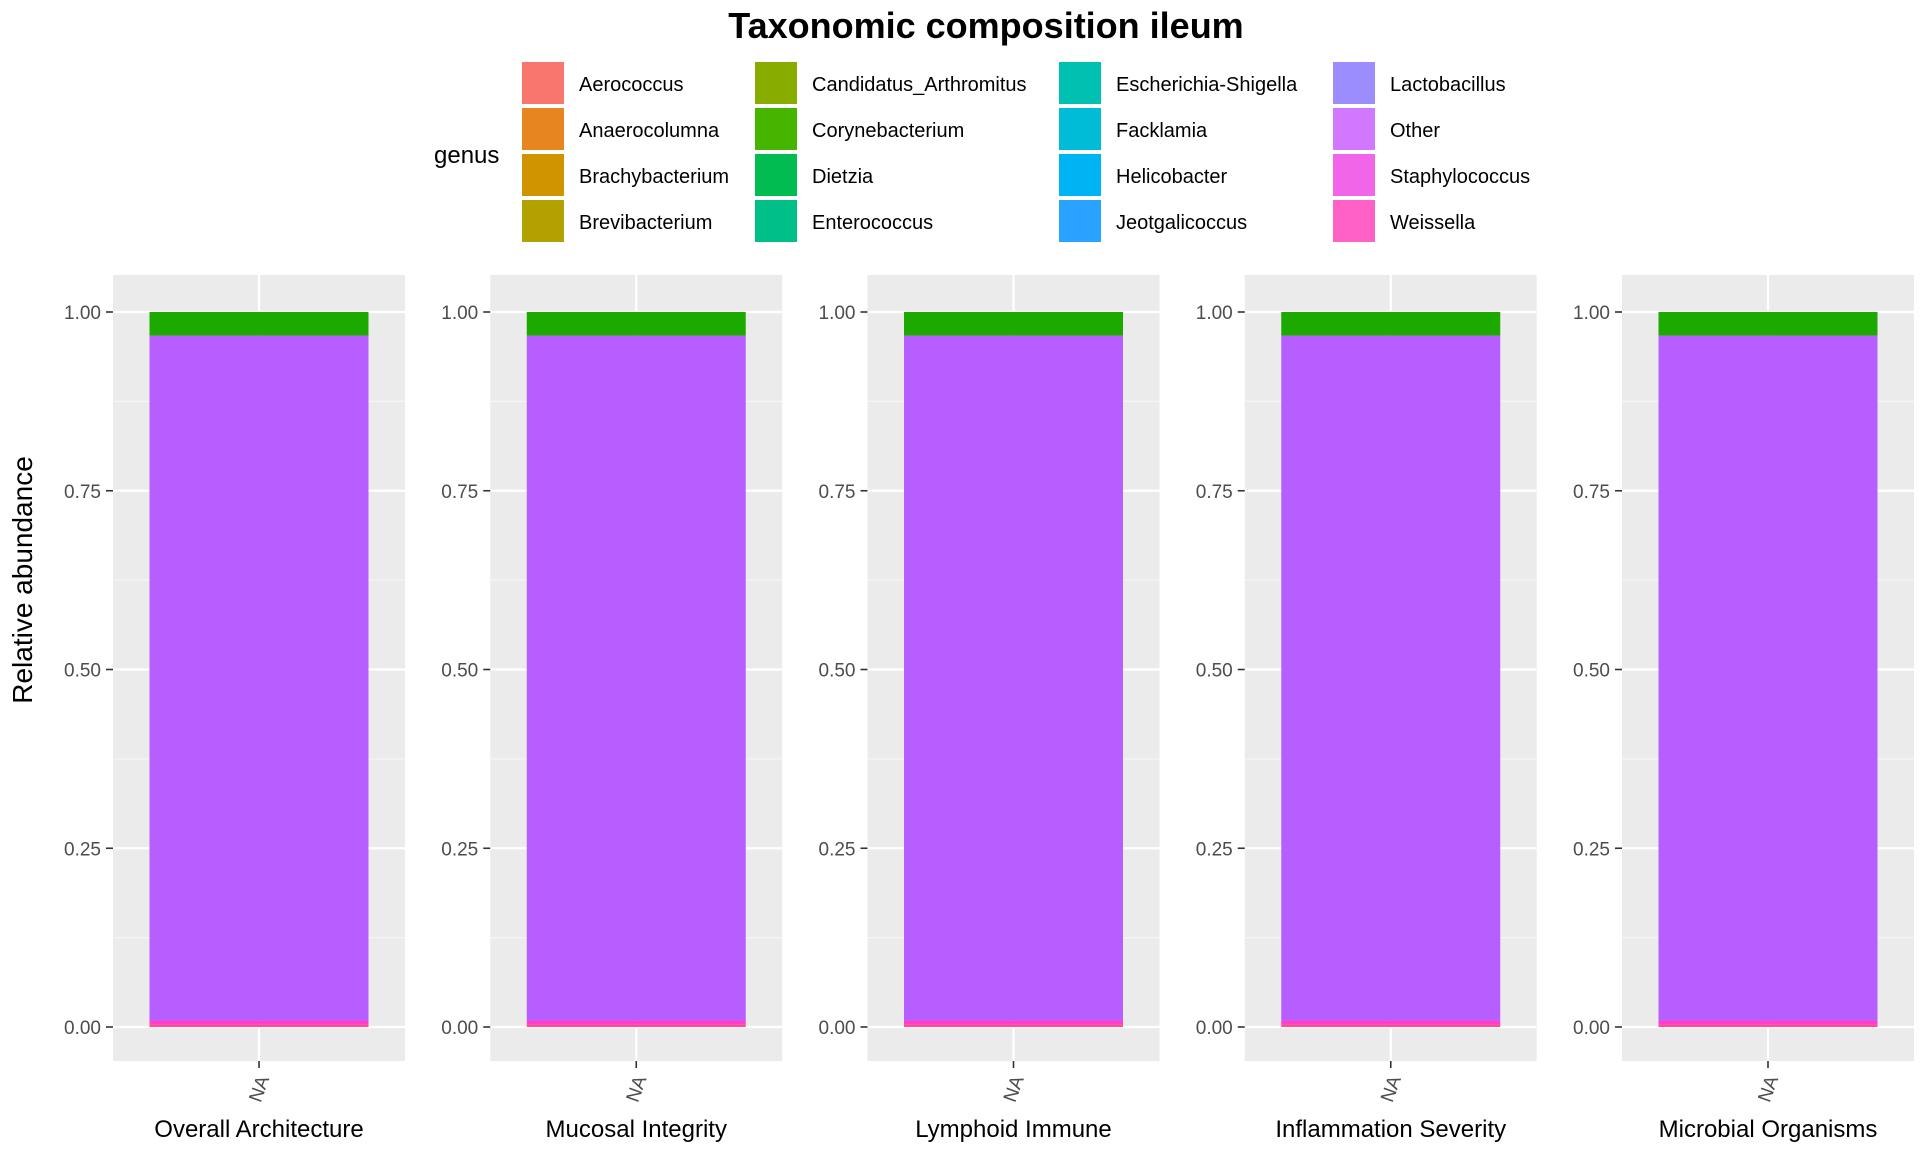 The width and height of the screenshot is (1920, 1152). Describe the element at coordinates (22, 580) in the screenshot. I see `y-axis-label: Relative abundance` at that location.